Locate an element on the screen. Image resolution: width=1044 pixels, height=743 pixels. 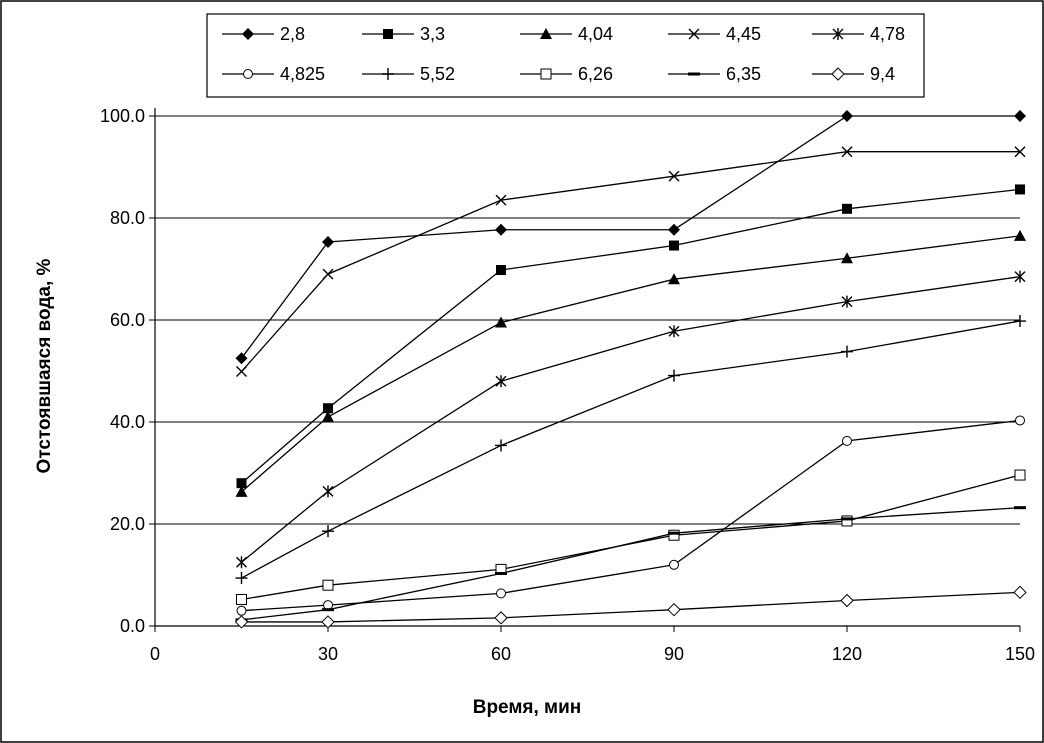
legend-item: 9,4 is located at coordinates (853, 74).